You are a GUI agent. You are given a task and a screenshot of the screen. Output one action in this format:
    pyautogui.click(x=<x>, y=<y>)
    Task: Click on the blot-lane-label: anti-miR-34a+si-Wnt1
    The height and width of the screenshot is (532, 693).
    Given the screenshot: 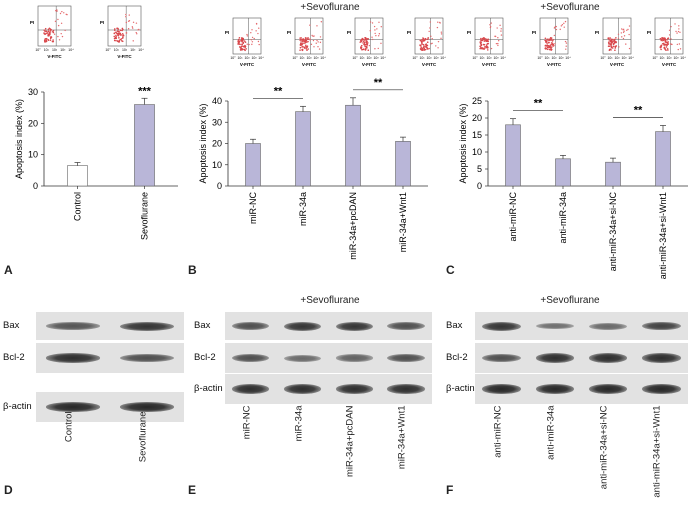 What is the action you would take?
    pyautogui.click(x=657, y=451)
    